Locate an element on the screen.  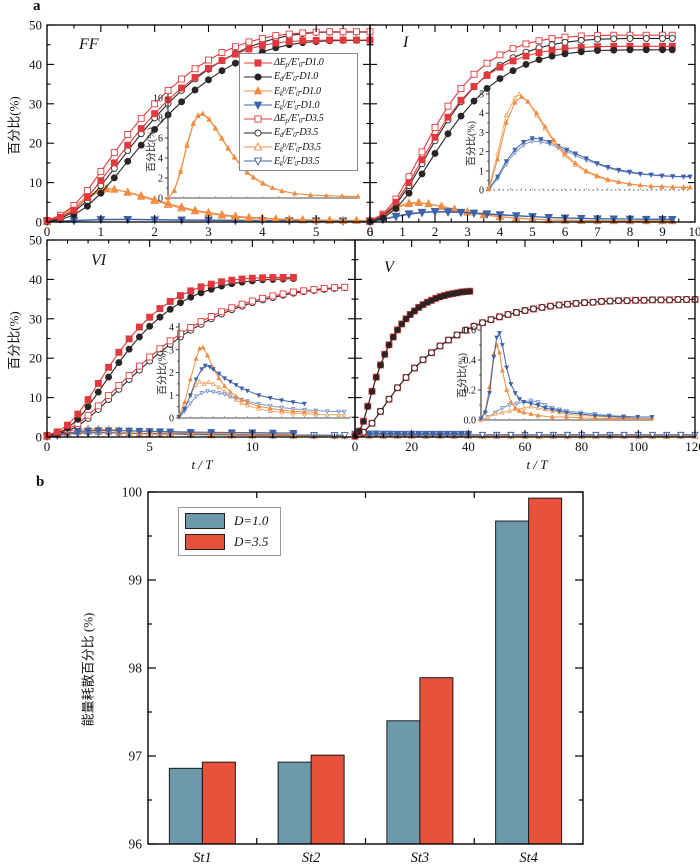
legend-label: ΔEp/E'0-D3.5 is located at coordinates (299, 119).